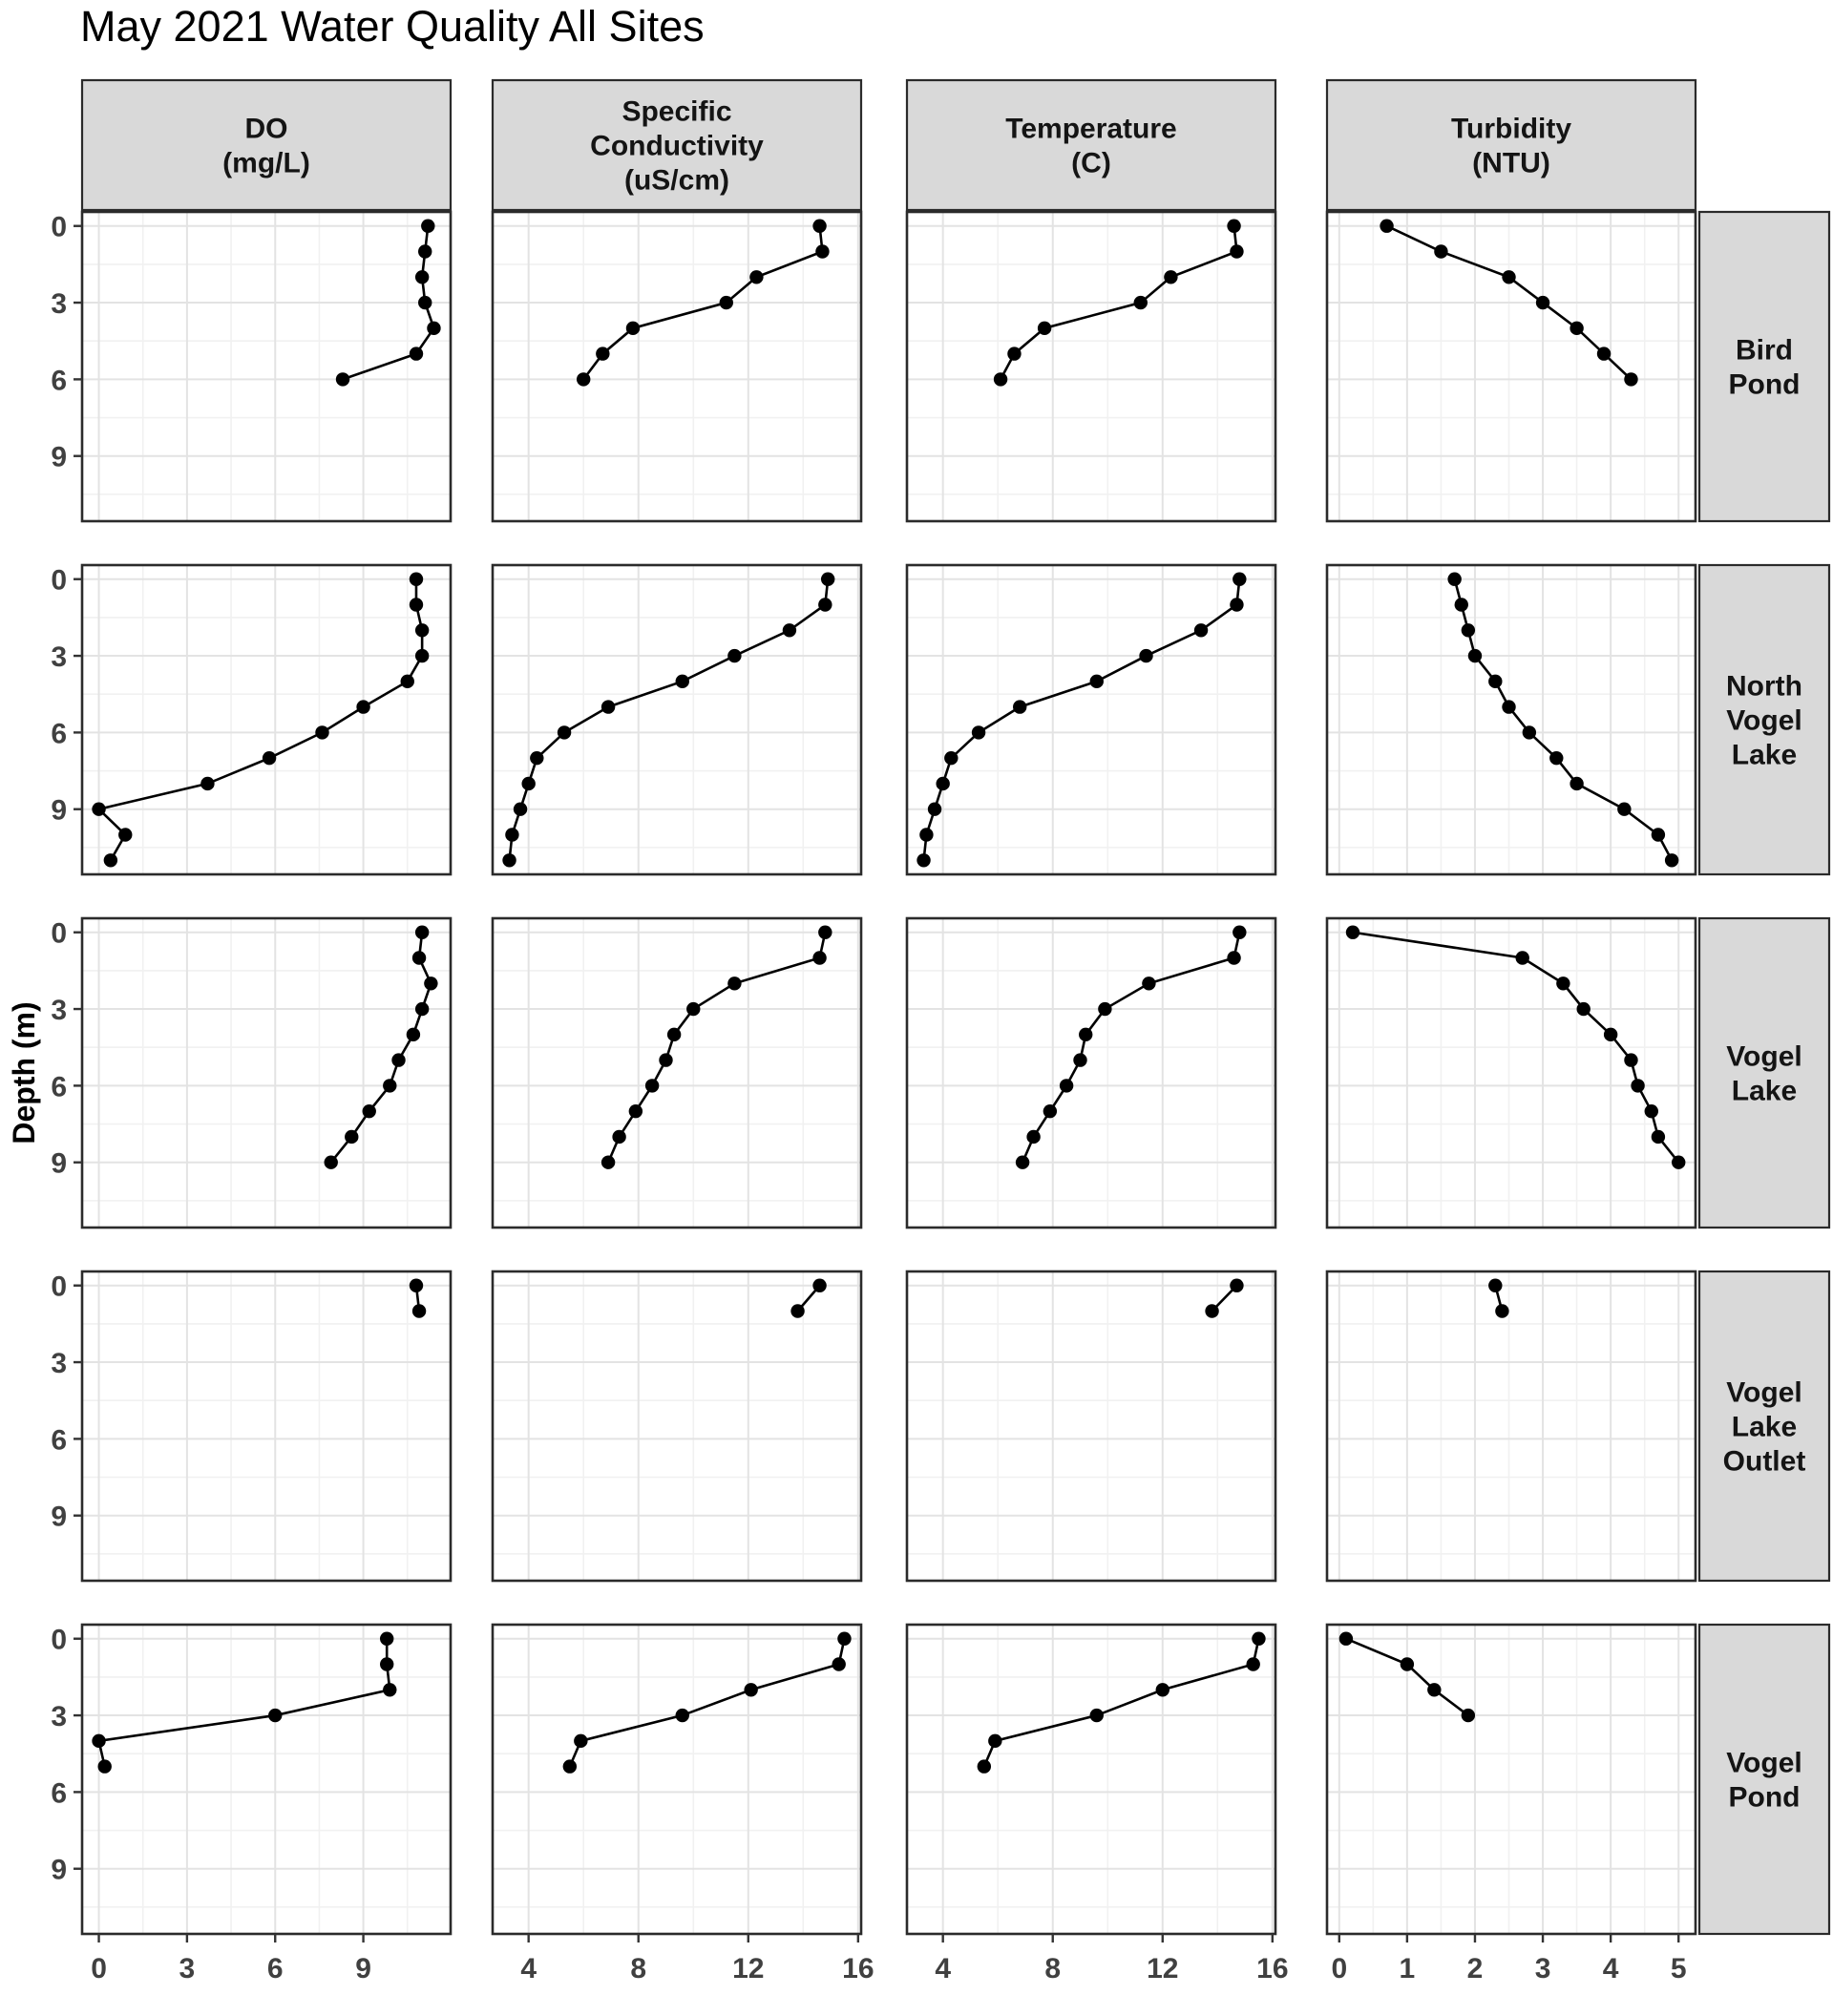 This screenshot has height=2016, width=1833. What do you see at coordinates (393, 27) in the screenshot?
I see `chart-title: May 2021 Water Quality All Sites` at bounding box center [393, 27].